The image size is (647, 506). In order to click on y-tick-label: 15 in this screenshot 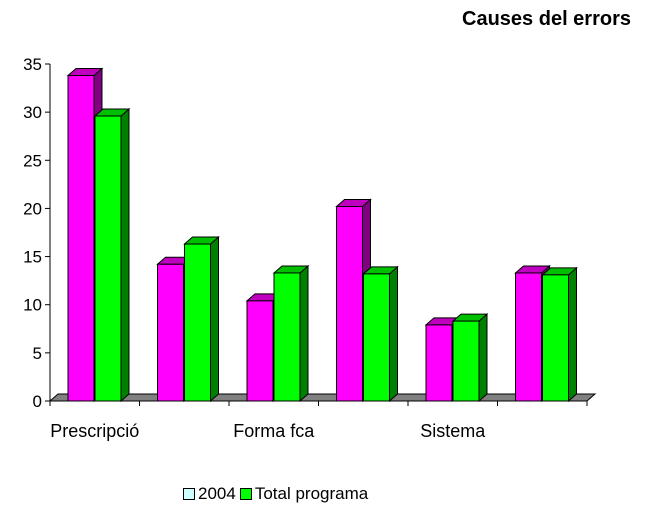, I will do `click(32, 257)`.